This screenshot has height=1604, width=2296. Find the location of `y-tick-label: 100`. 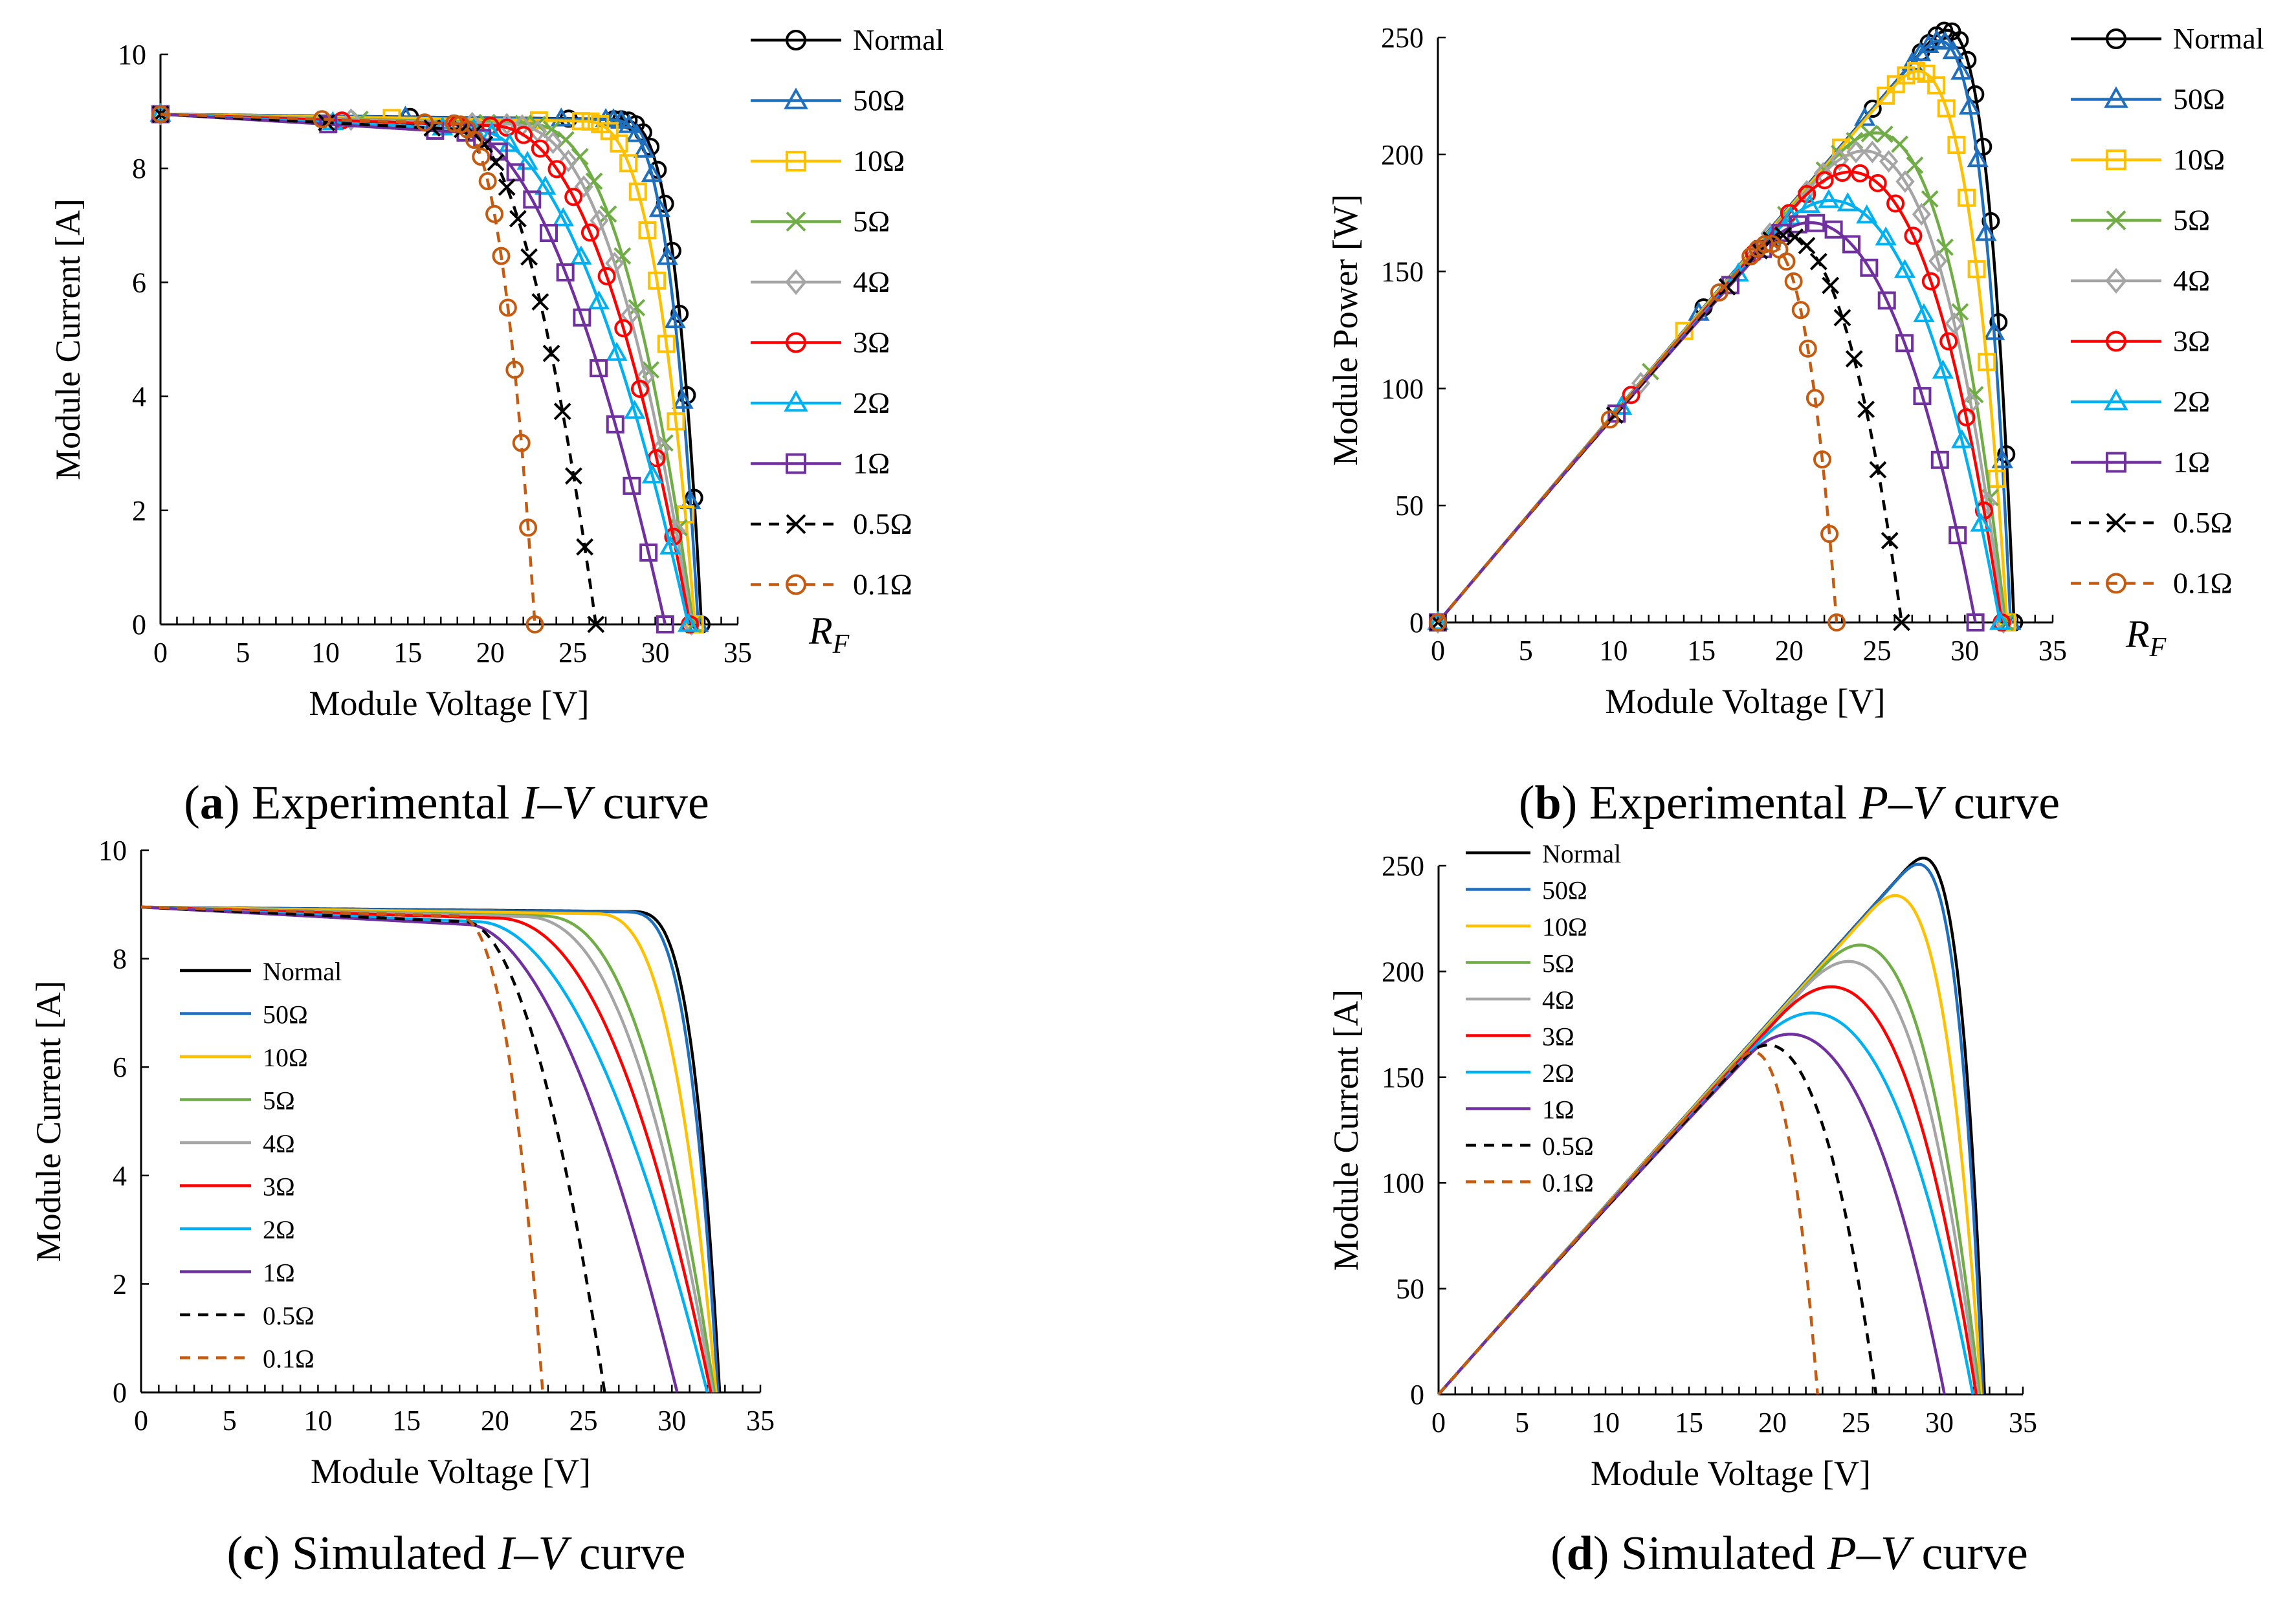

y-tick-label: 100 is located at coordinates (1402, 389).